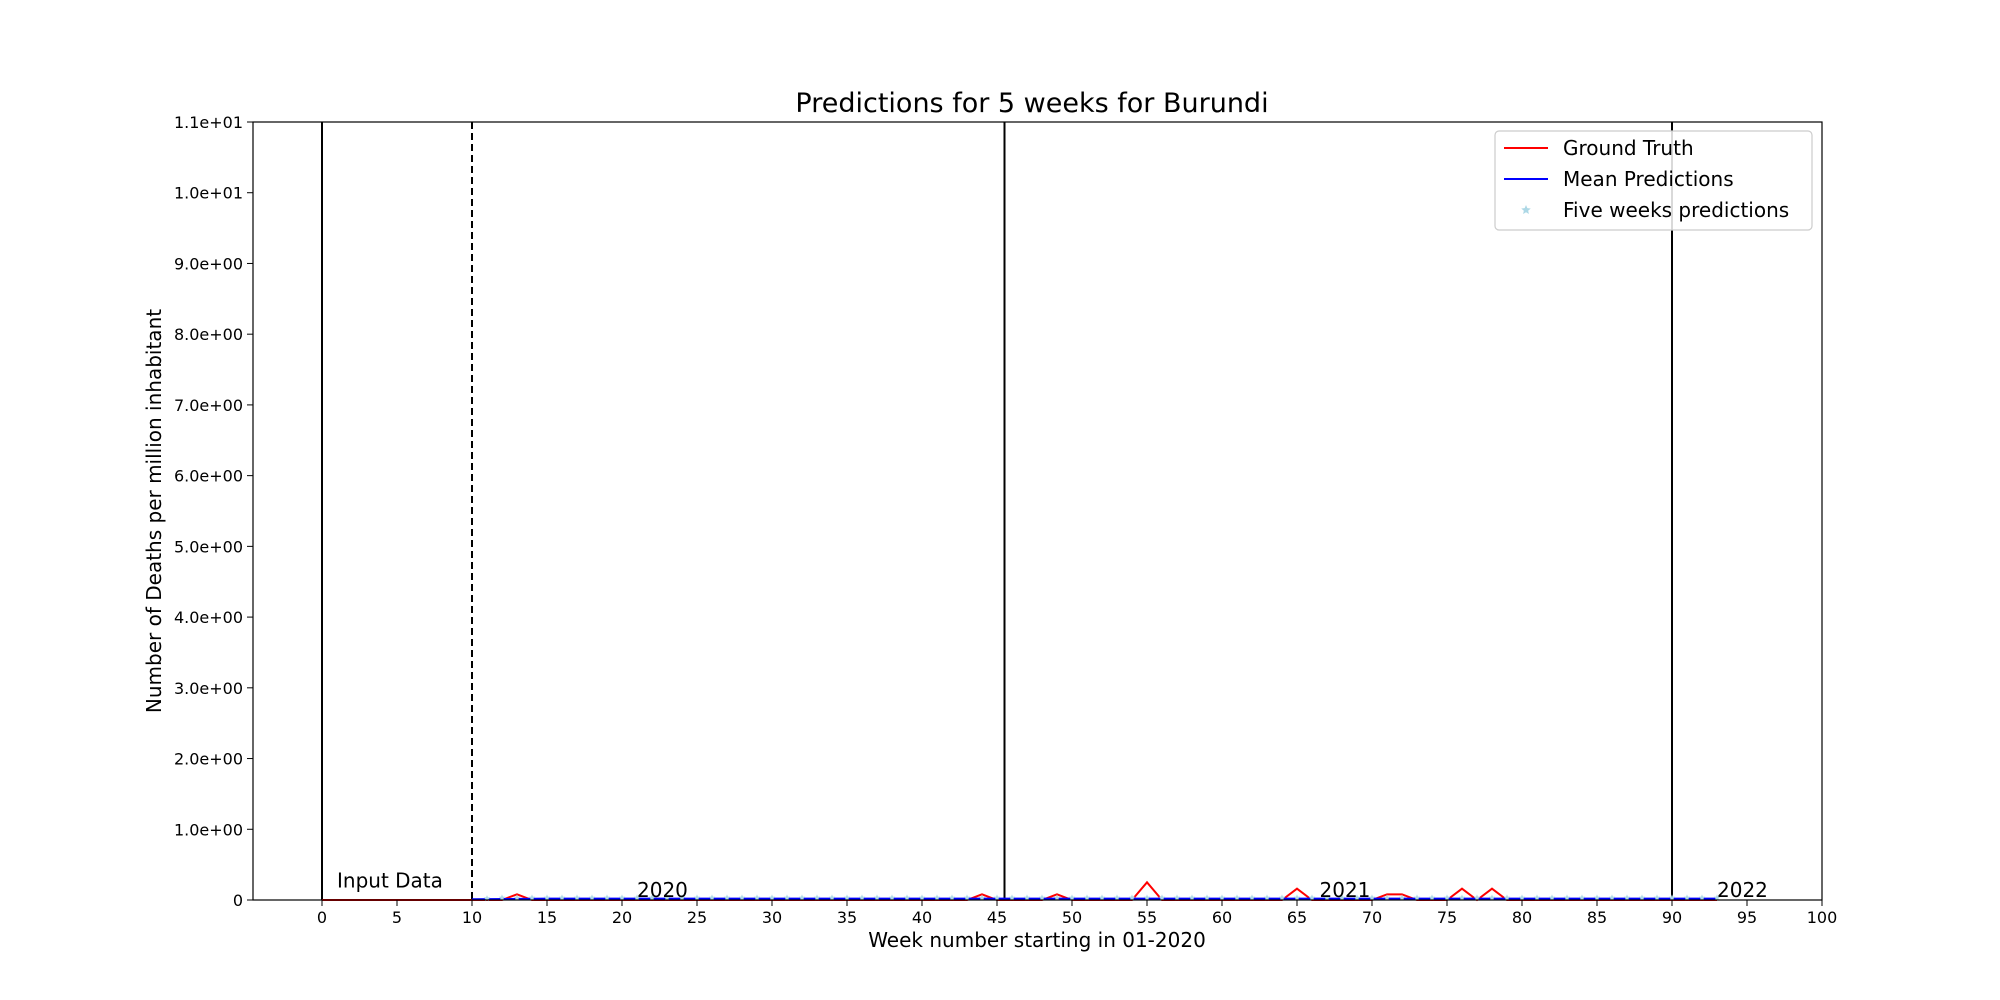 The image size is (2000, 1000). I want to click on legend-marker, so click(1526, 210).